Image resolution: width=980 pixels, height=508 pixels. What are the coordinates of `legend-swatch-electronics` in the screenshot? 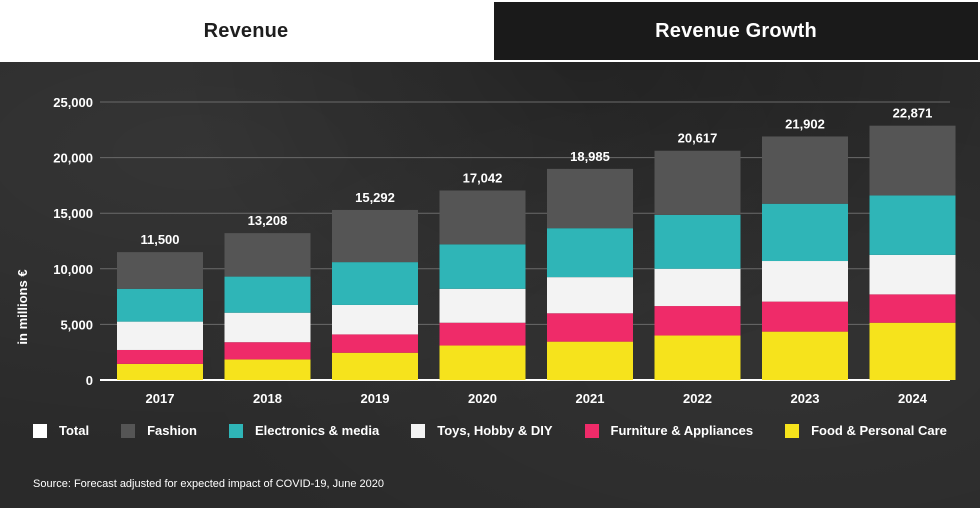 It's located at (235, 430).